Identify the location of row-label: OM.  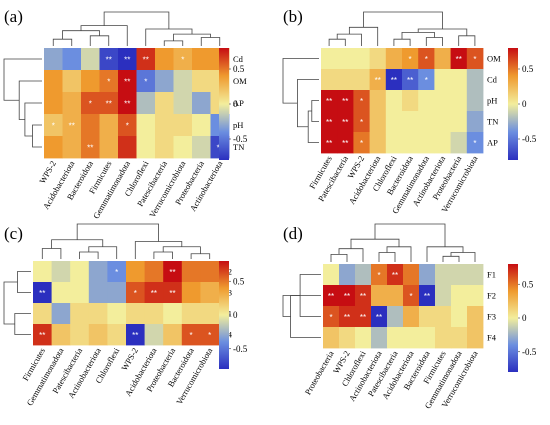
(494, 59).